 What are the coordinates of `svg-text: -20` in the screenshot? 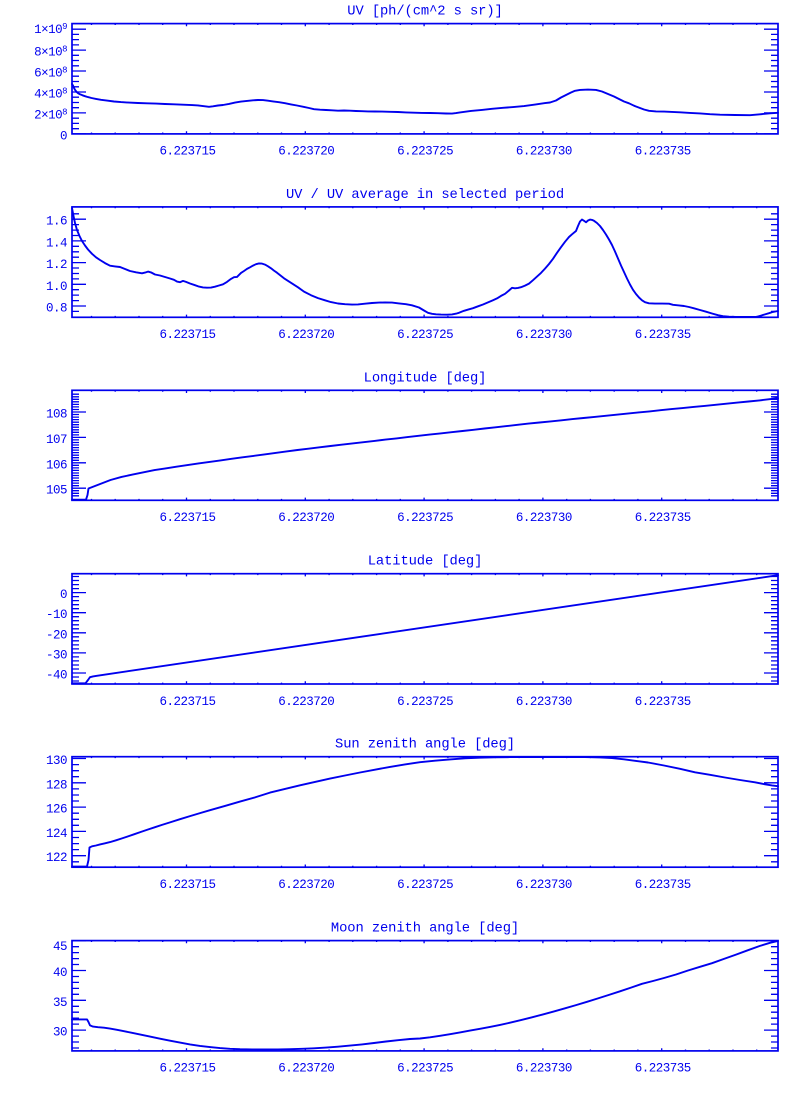 It's located at (56, 635).